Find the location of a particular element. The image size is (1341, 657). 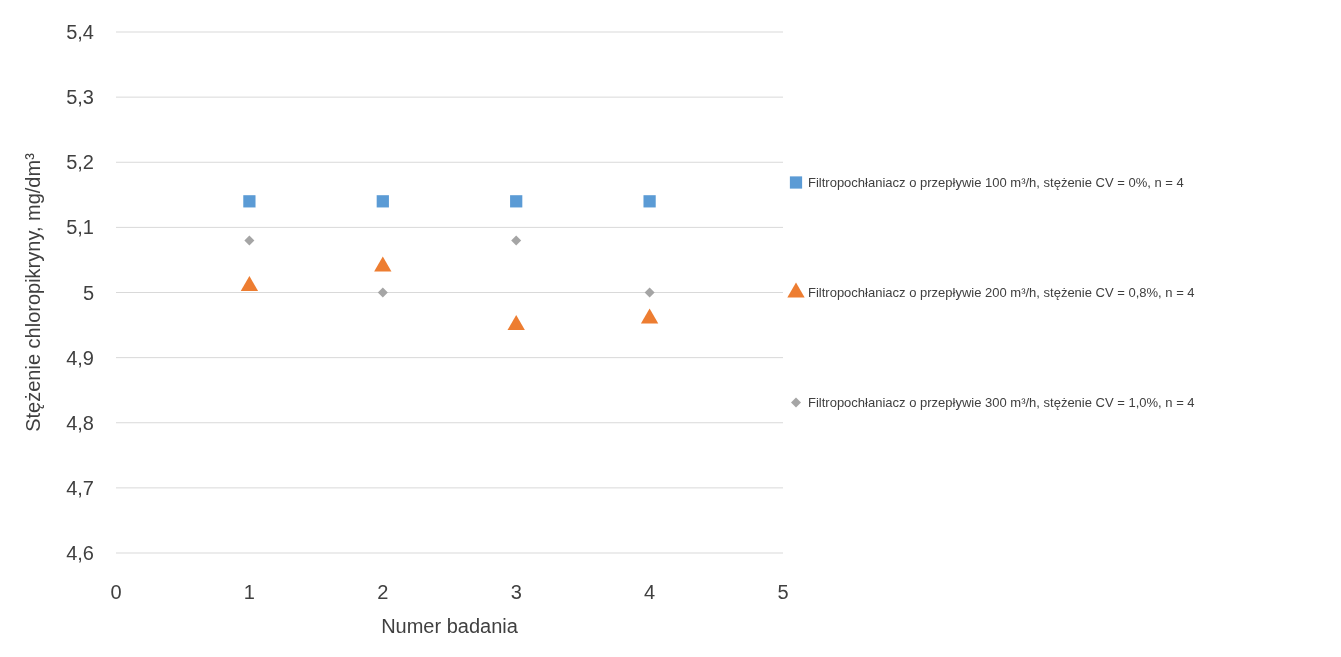

x-tick-label: 4 is located at coordinates (650, 592).